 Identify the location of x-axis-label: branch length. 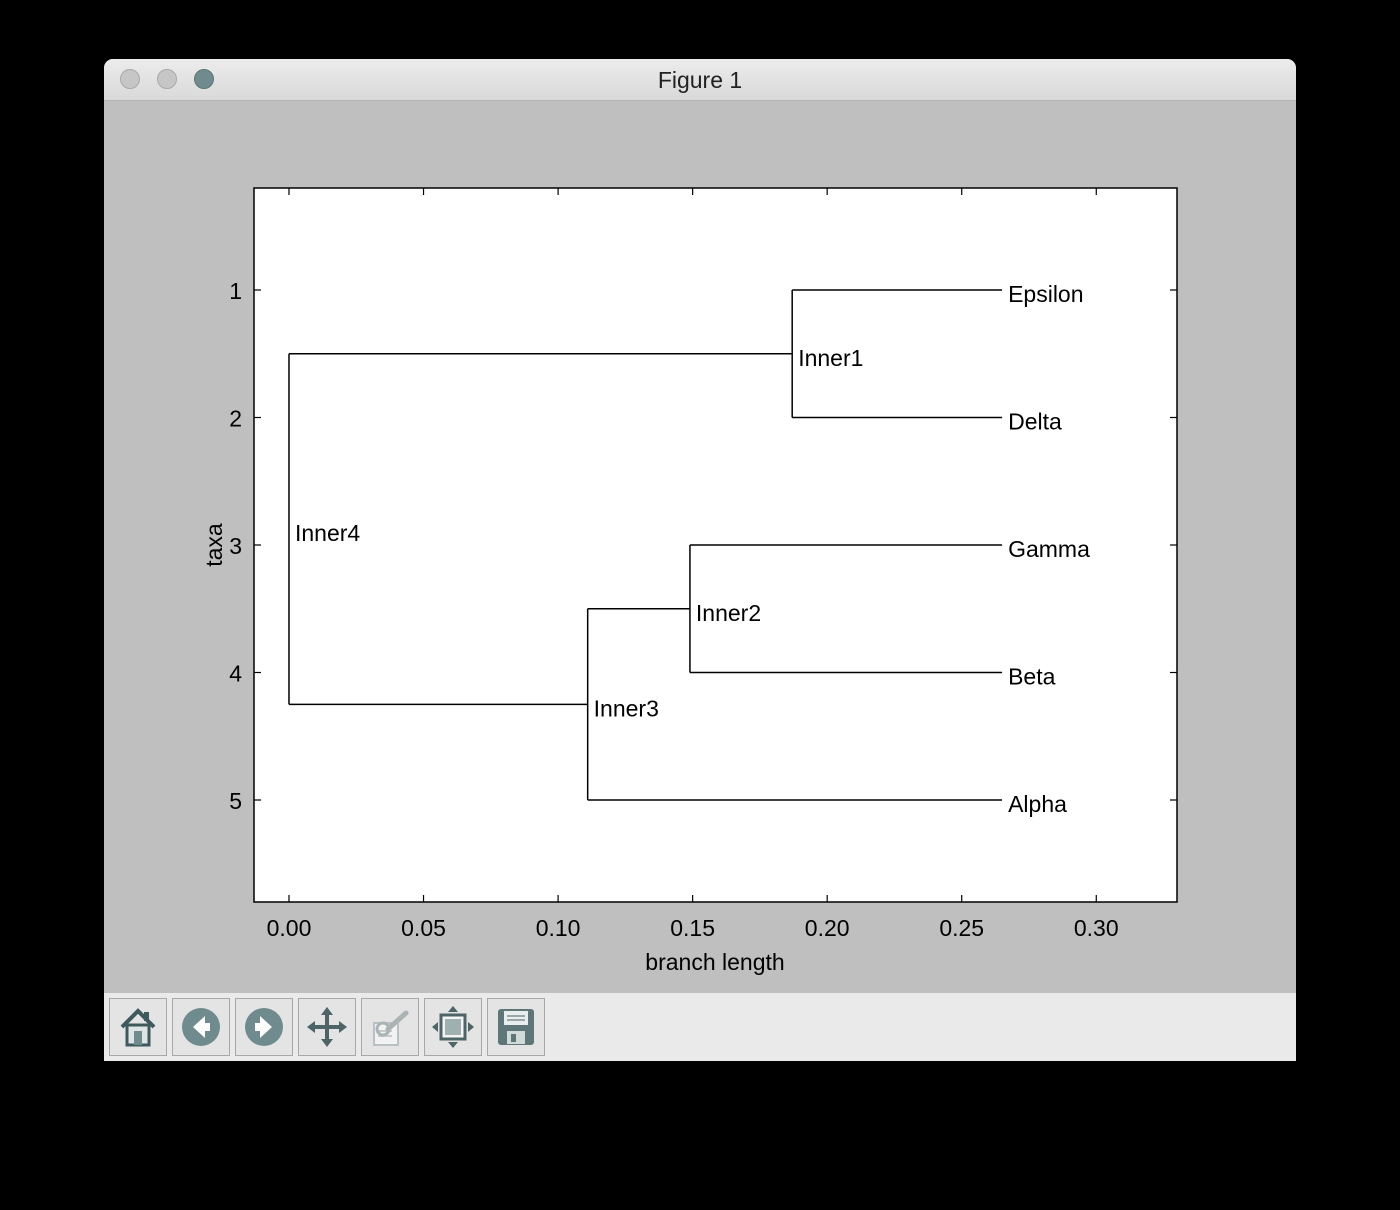
(714, 962).